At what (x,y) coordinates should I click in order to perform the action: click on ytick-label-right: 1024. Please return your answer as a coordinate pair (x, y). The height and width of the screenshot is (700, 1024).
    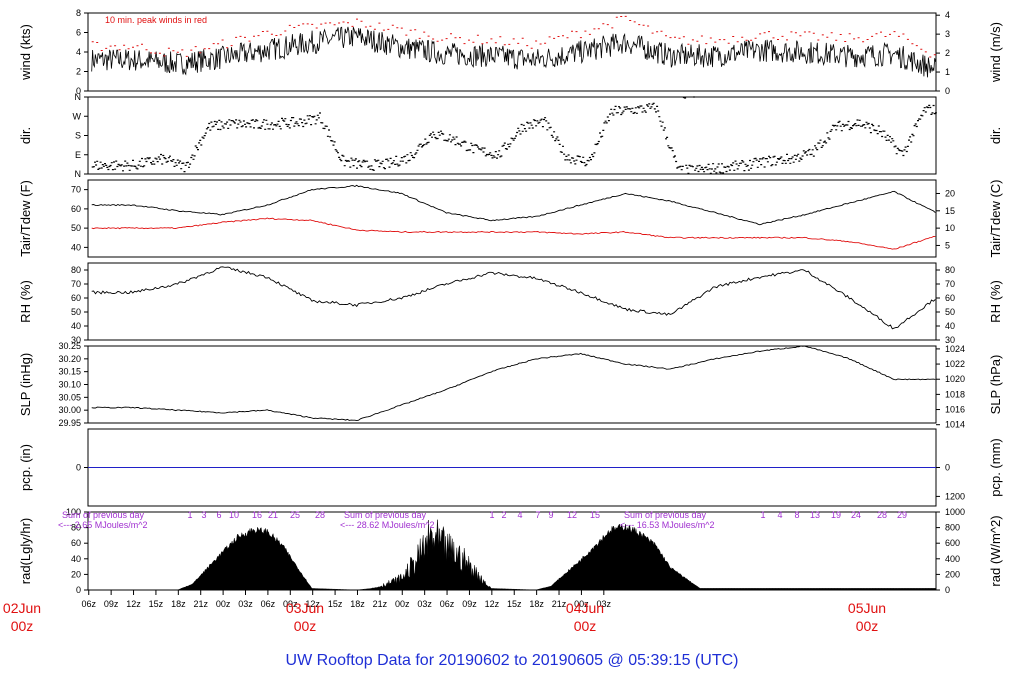
    Looking at the image, I should click on (955, 349).